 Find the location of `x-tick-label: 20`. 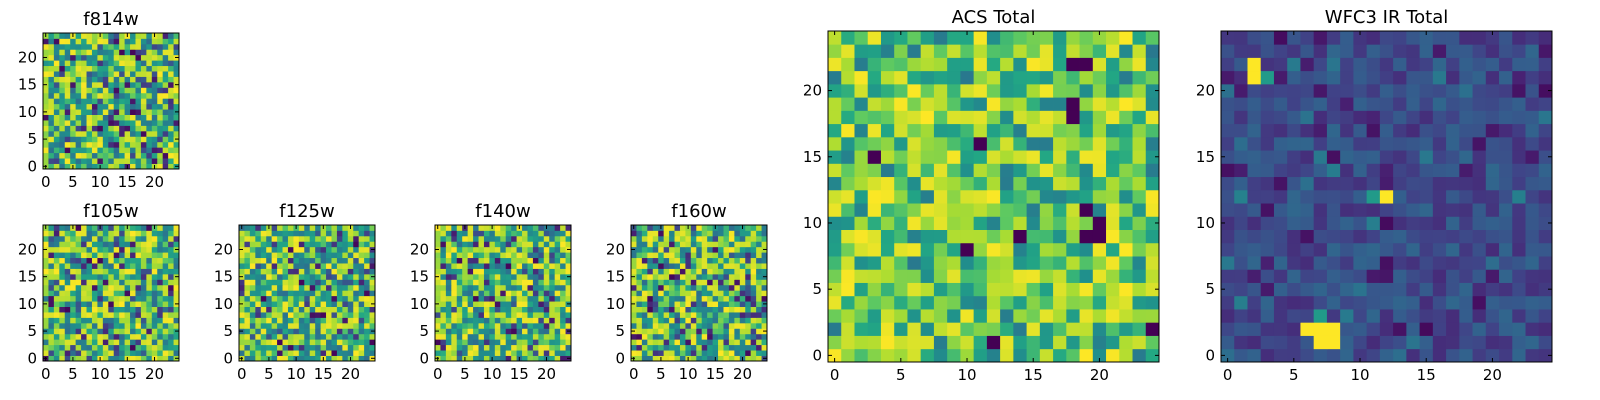

x-tick-label: 20 is located at coordinates (1492, 375).